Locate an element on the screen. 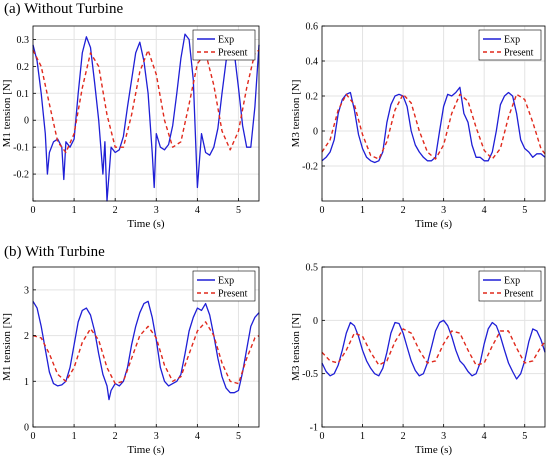 The width and height of the screenshot is (550, 470). y-tick-label: -0.5 is located at coordinates (310, 374).